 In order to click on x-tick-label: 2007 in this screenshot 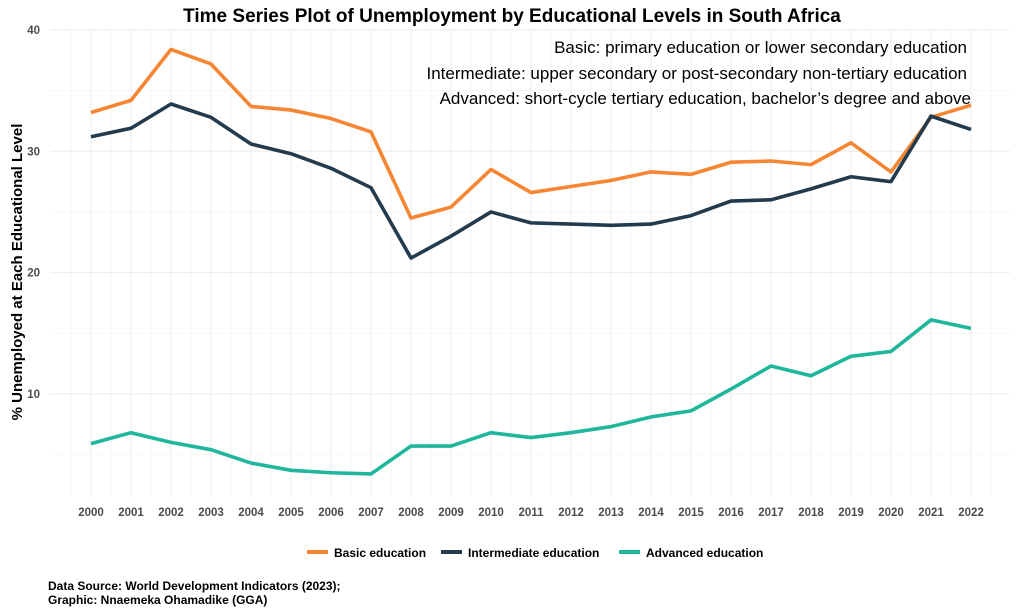, I will do `click(371, 513)`.